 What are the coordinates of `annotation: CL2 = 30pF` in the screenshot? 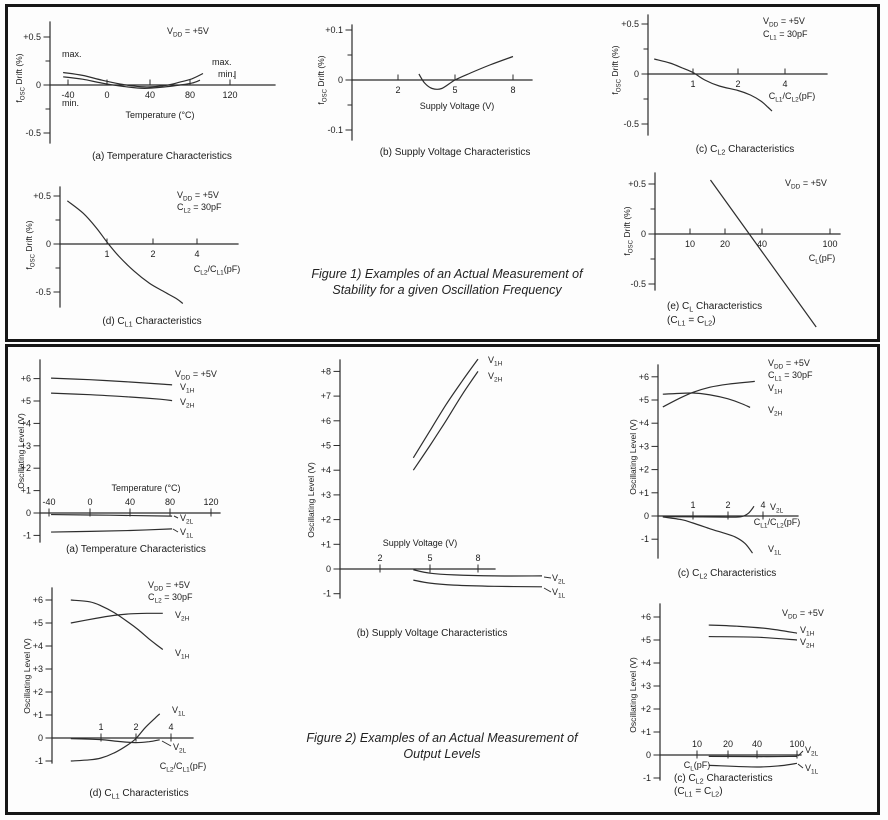 It's located at (170, 598).